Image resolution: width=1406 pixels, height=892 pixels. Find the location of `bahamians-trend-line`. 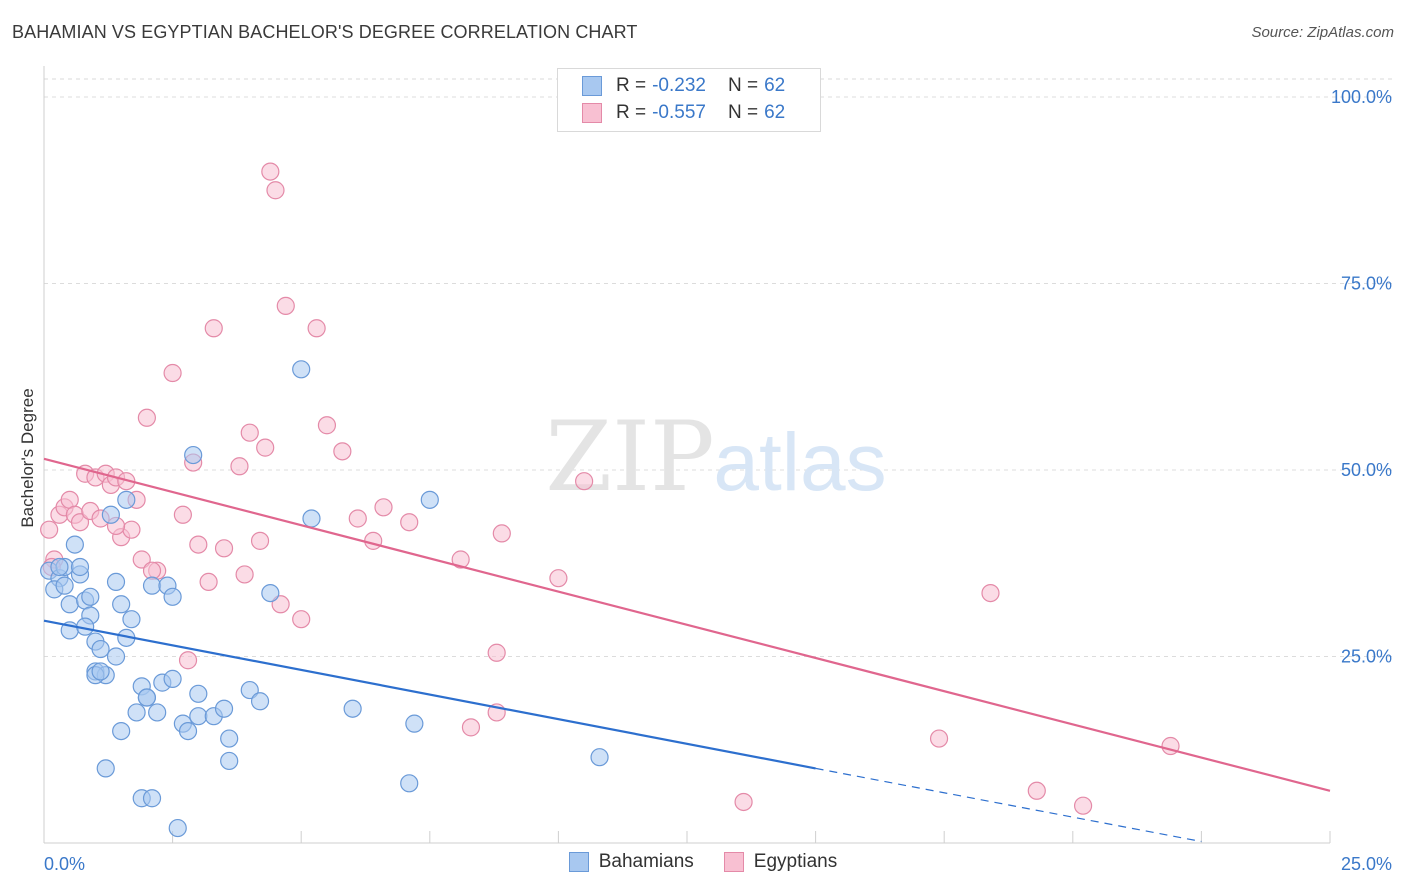

bahamians-trend-line is located at coordinates (429, 694).